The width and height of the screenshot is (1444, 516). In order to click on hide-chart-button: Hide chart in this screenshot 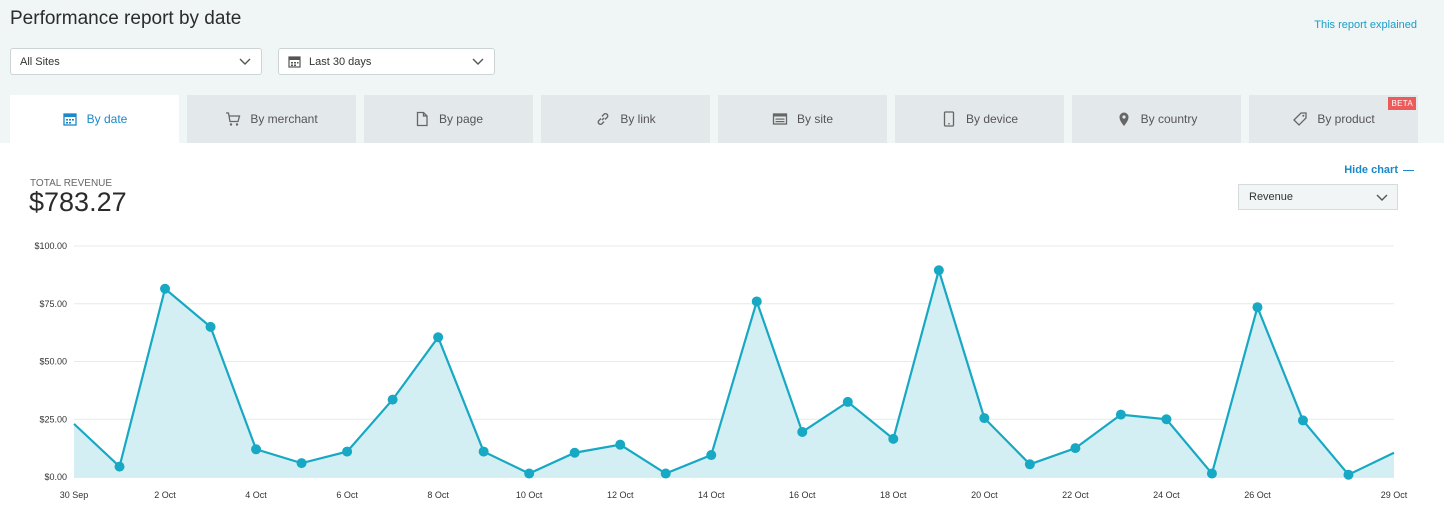, I will do `click(1371, 170)`.